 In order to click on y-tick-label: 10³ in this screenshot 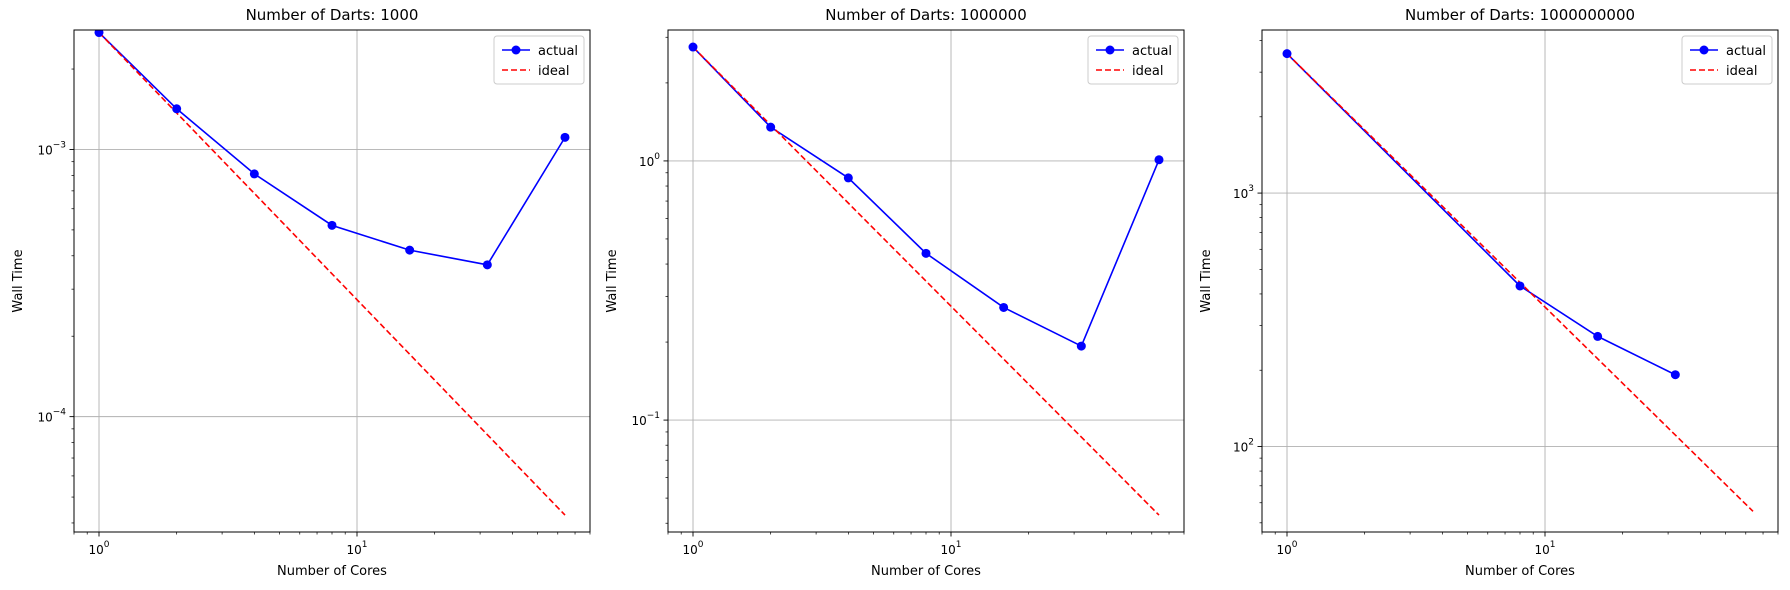, I will do `click(1243, 192)`.